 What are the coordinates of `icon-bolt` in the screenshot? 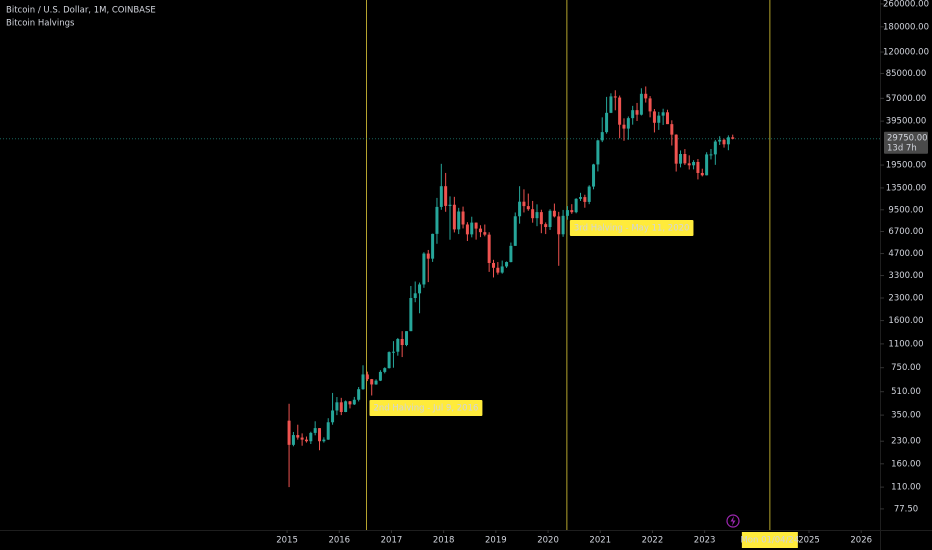 It's located at (733, 521).